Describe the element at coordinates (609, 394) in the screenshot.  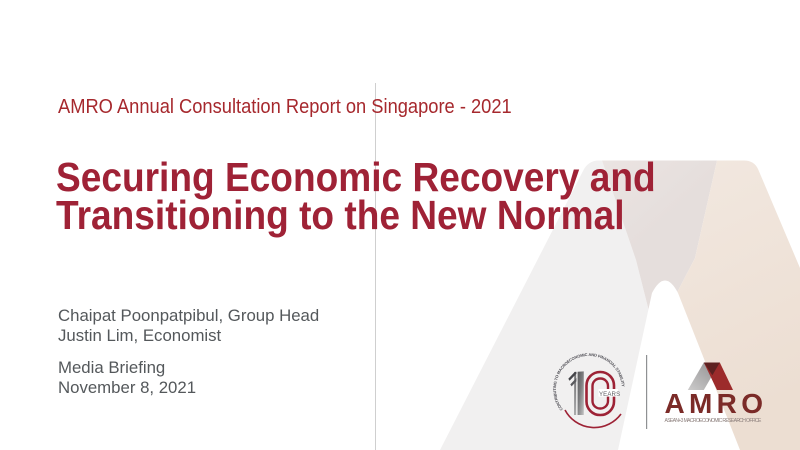
I see `svg-text: YEARS` at that location.